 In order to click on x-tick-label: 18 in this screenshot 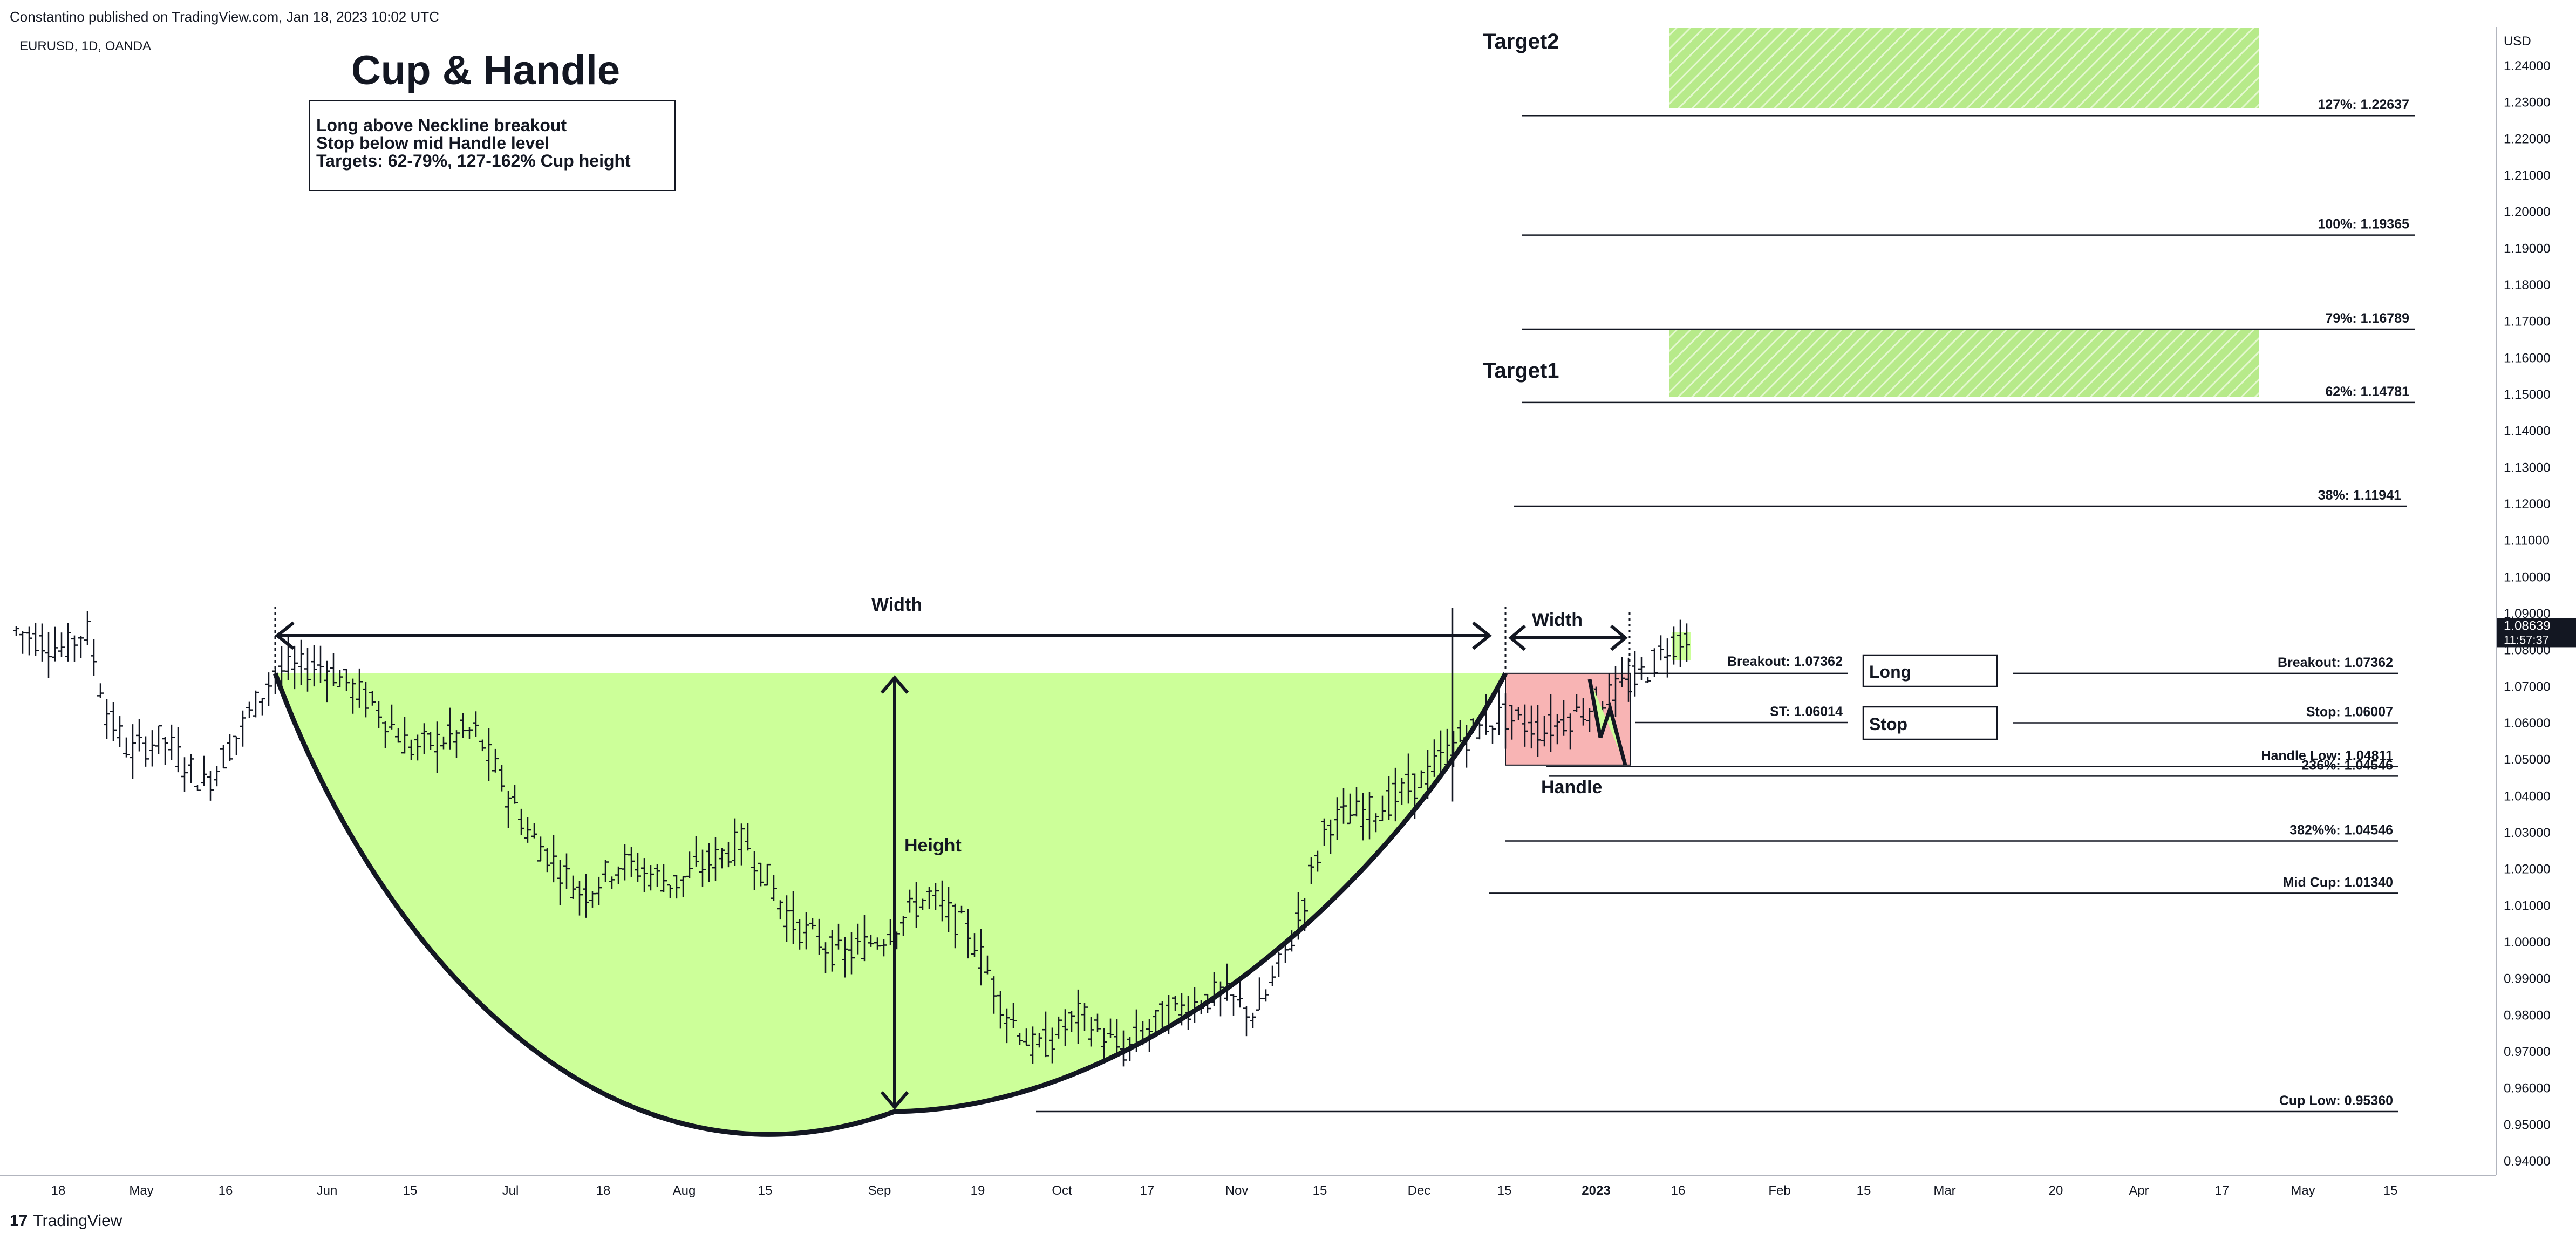, I will do `click(603, 1190)`.